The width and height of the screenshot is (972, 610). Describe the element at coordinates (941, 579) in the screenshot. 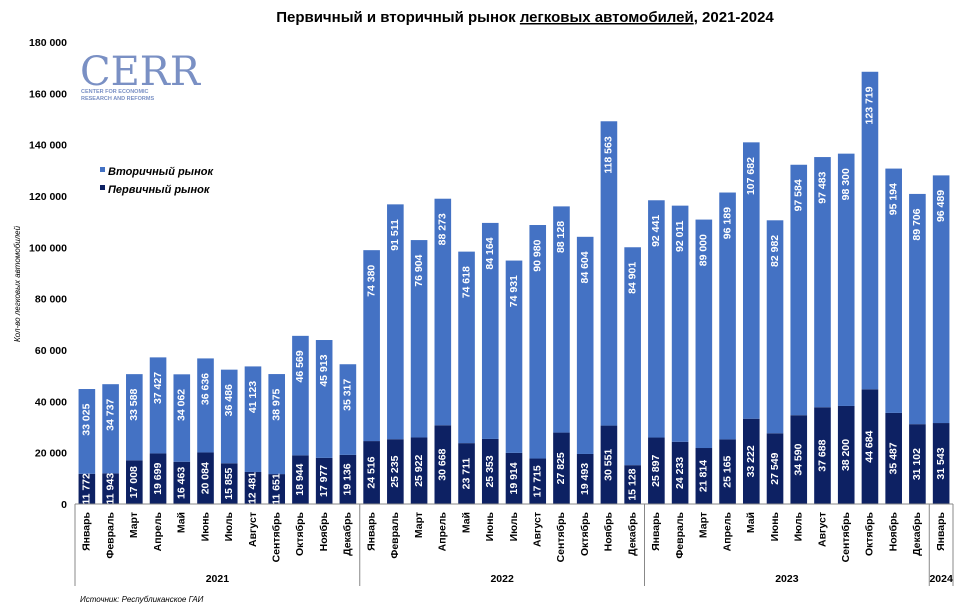

I see `year-label: 2024` at that location.